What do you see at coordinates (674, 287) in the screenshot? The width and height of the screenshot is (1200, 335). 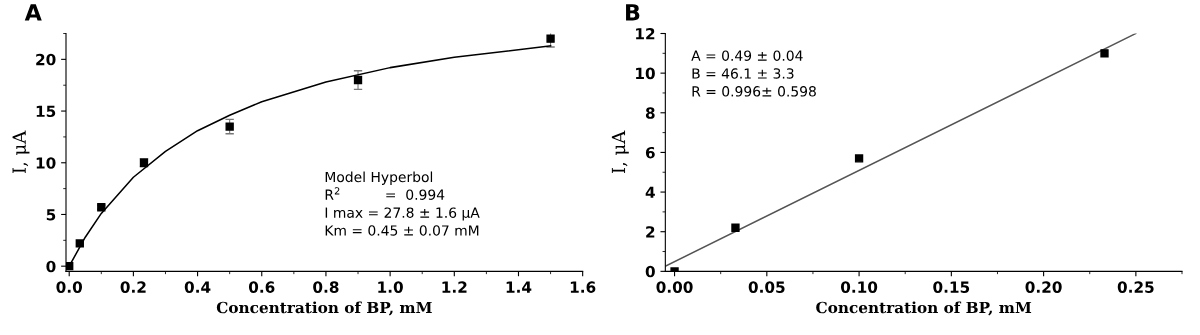 I see `x-tick-label: 0.00` at bounding box center [674, 287].